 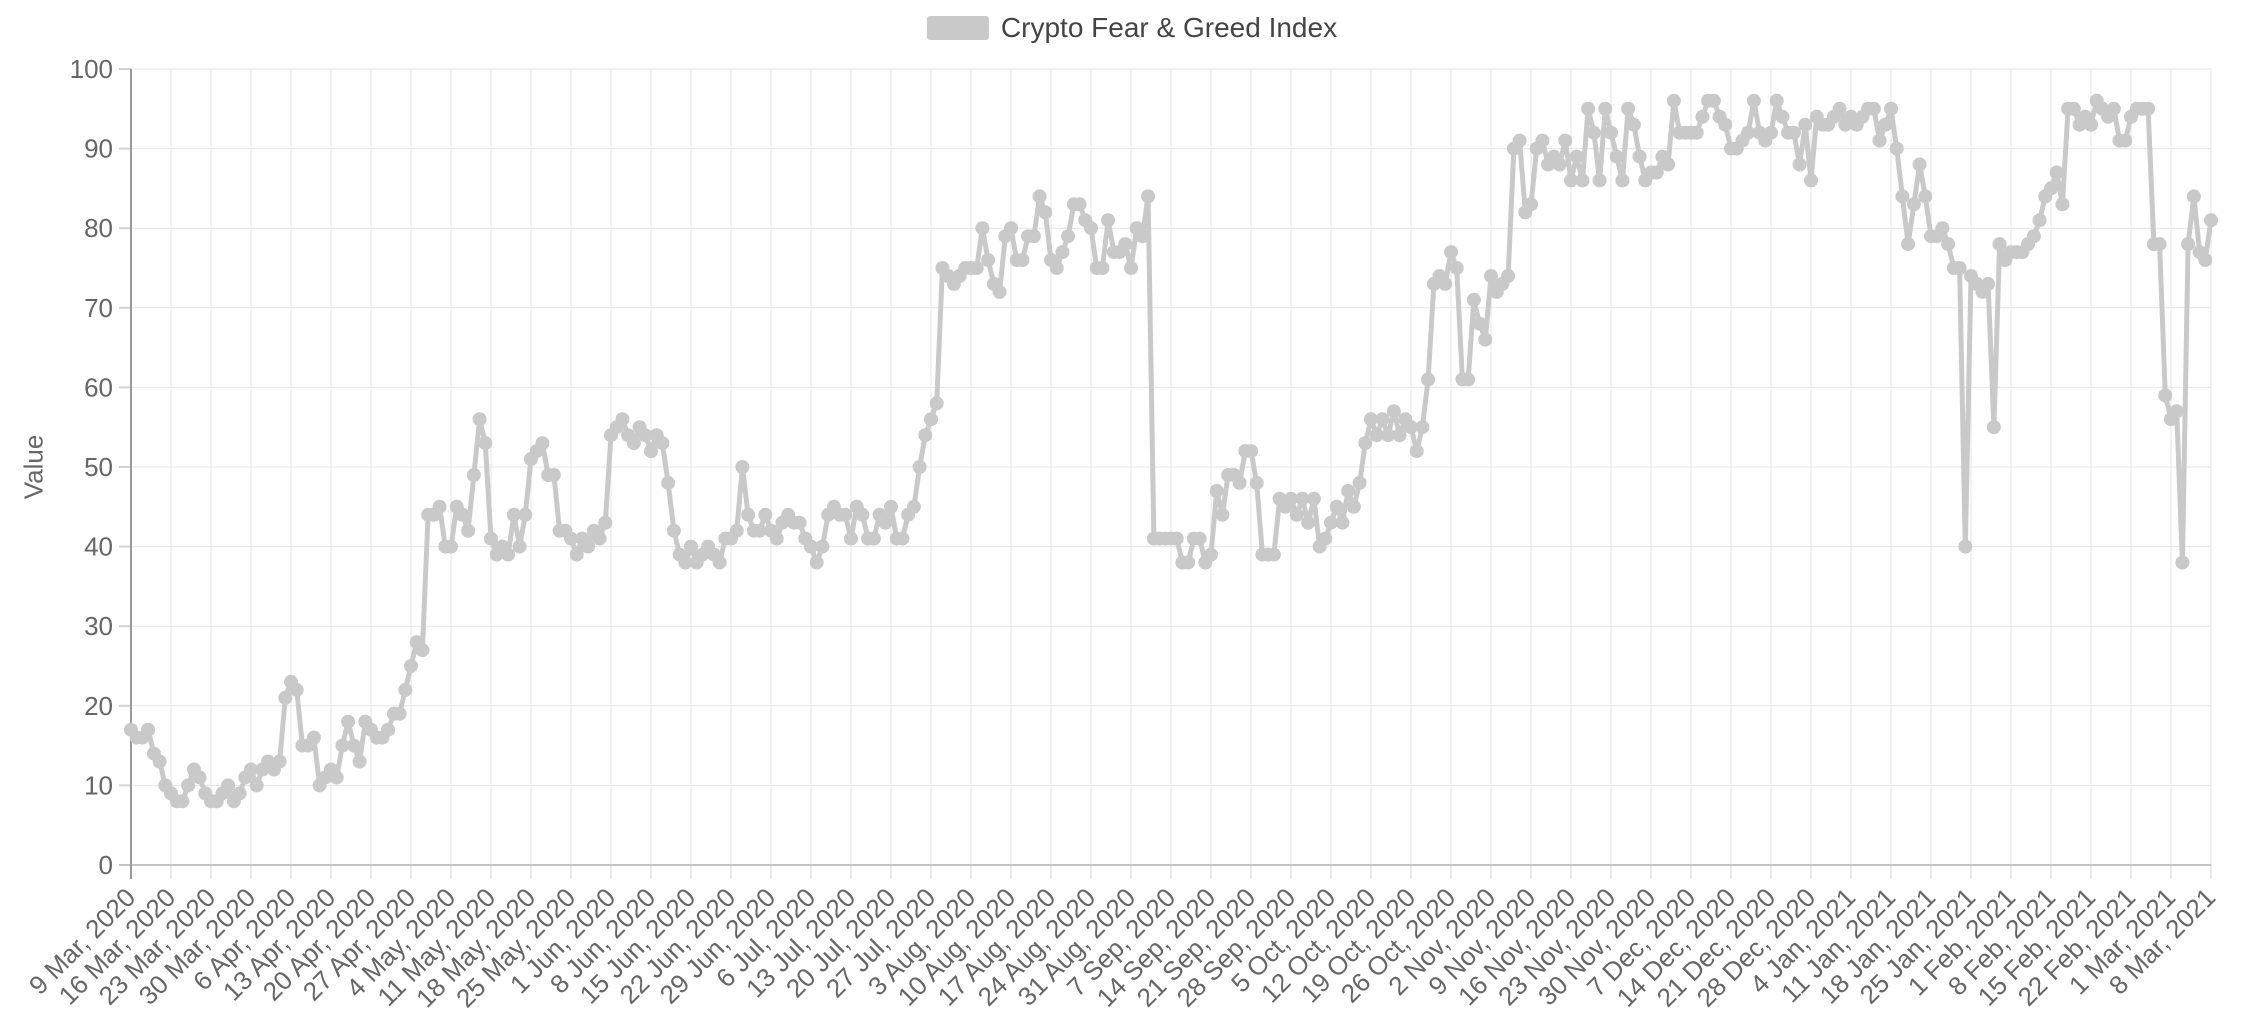 I want to click on chart-legend: Crypto Fear & Greed Index, so click(x=1132, y=28).